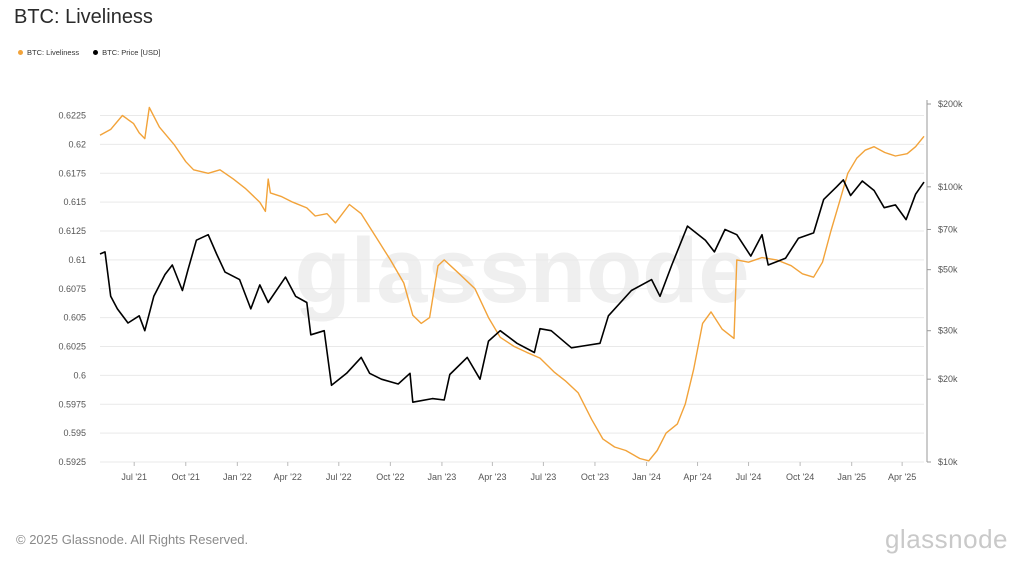 This screenshot has height=574, width=1024. Describe the element at coordinates (96, 52) in the screenshot. I see `legend-swatch-price` at that location.